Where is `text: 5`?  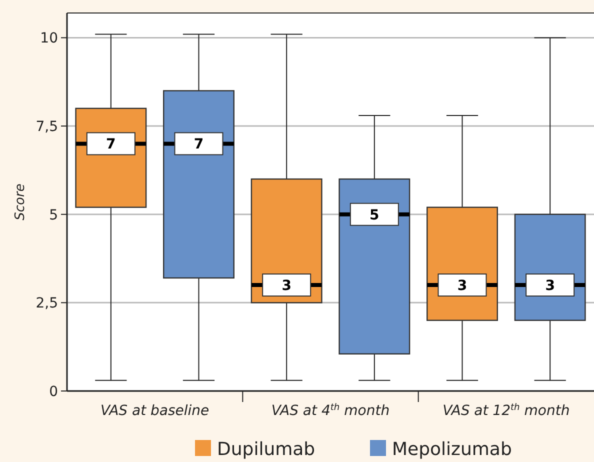
text: 5 is located at coordinates (375, 215).